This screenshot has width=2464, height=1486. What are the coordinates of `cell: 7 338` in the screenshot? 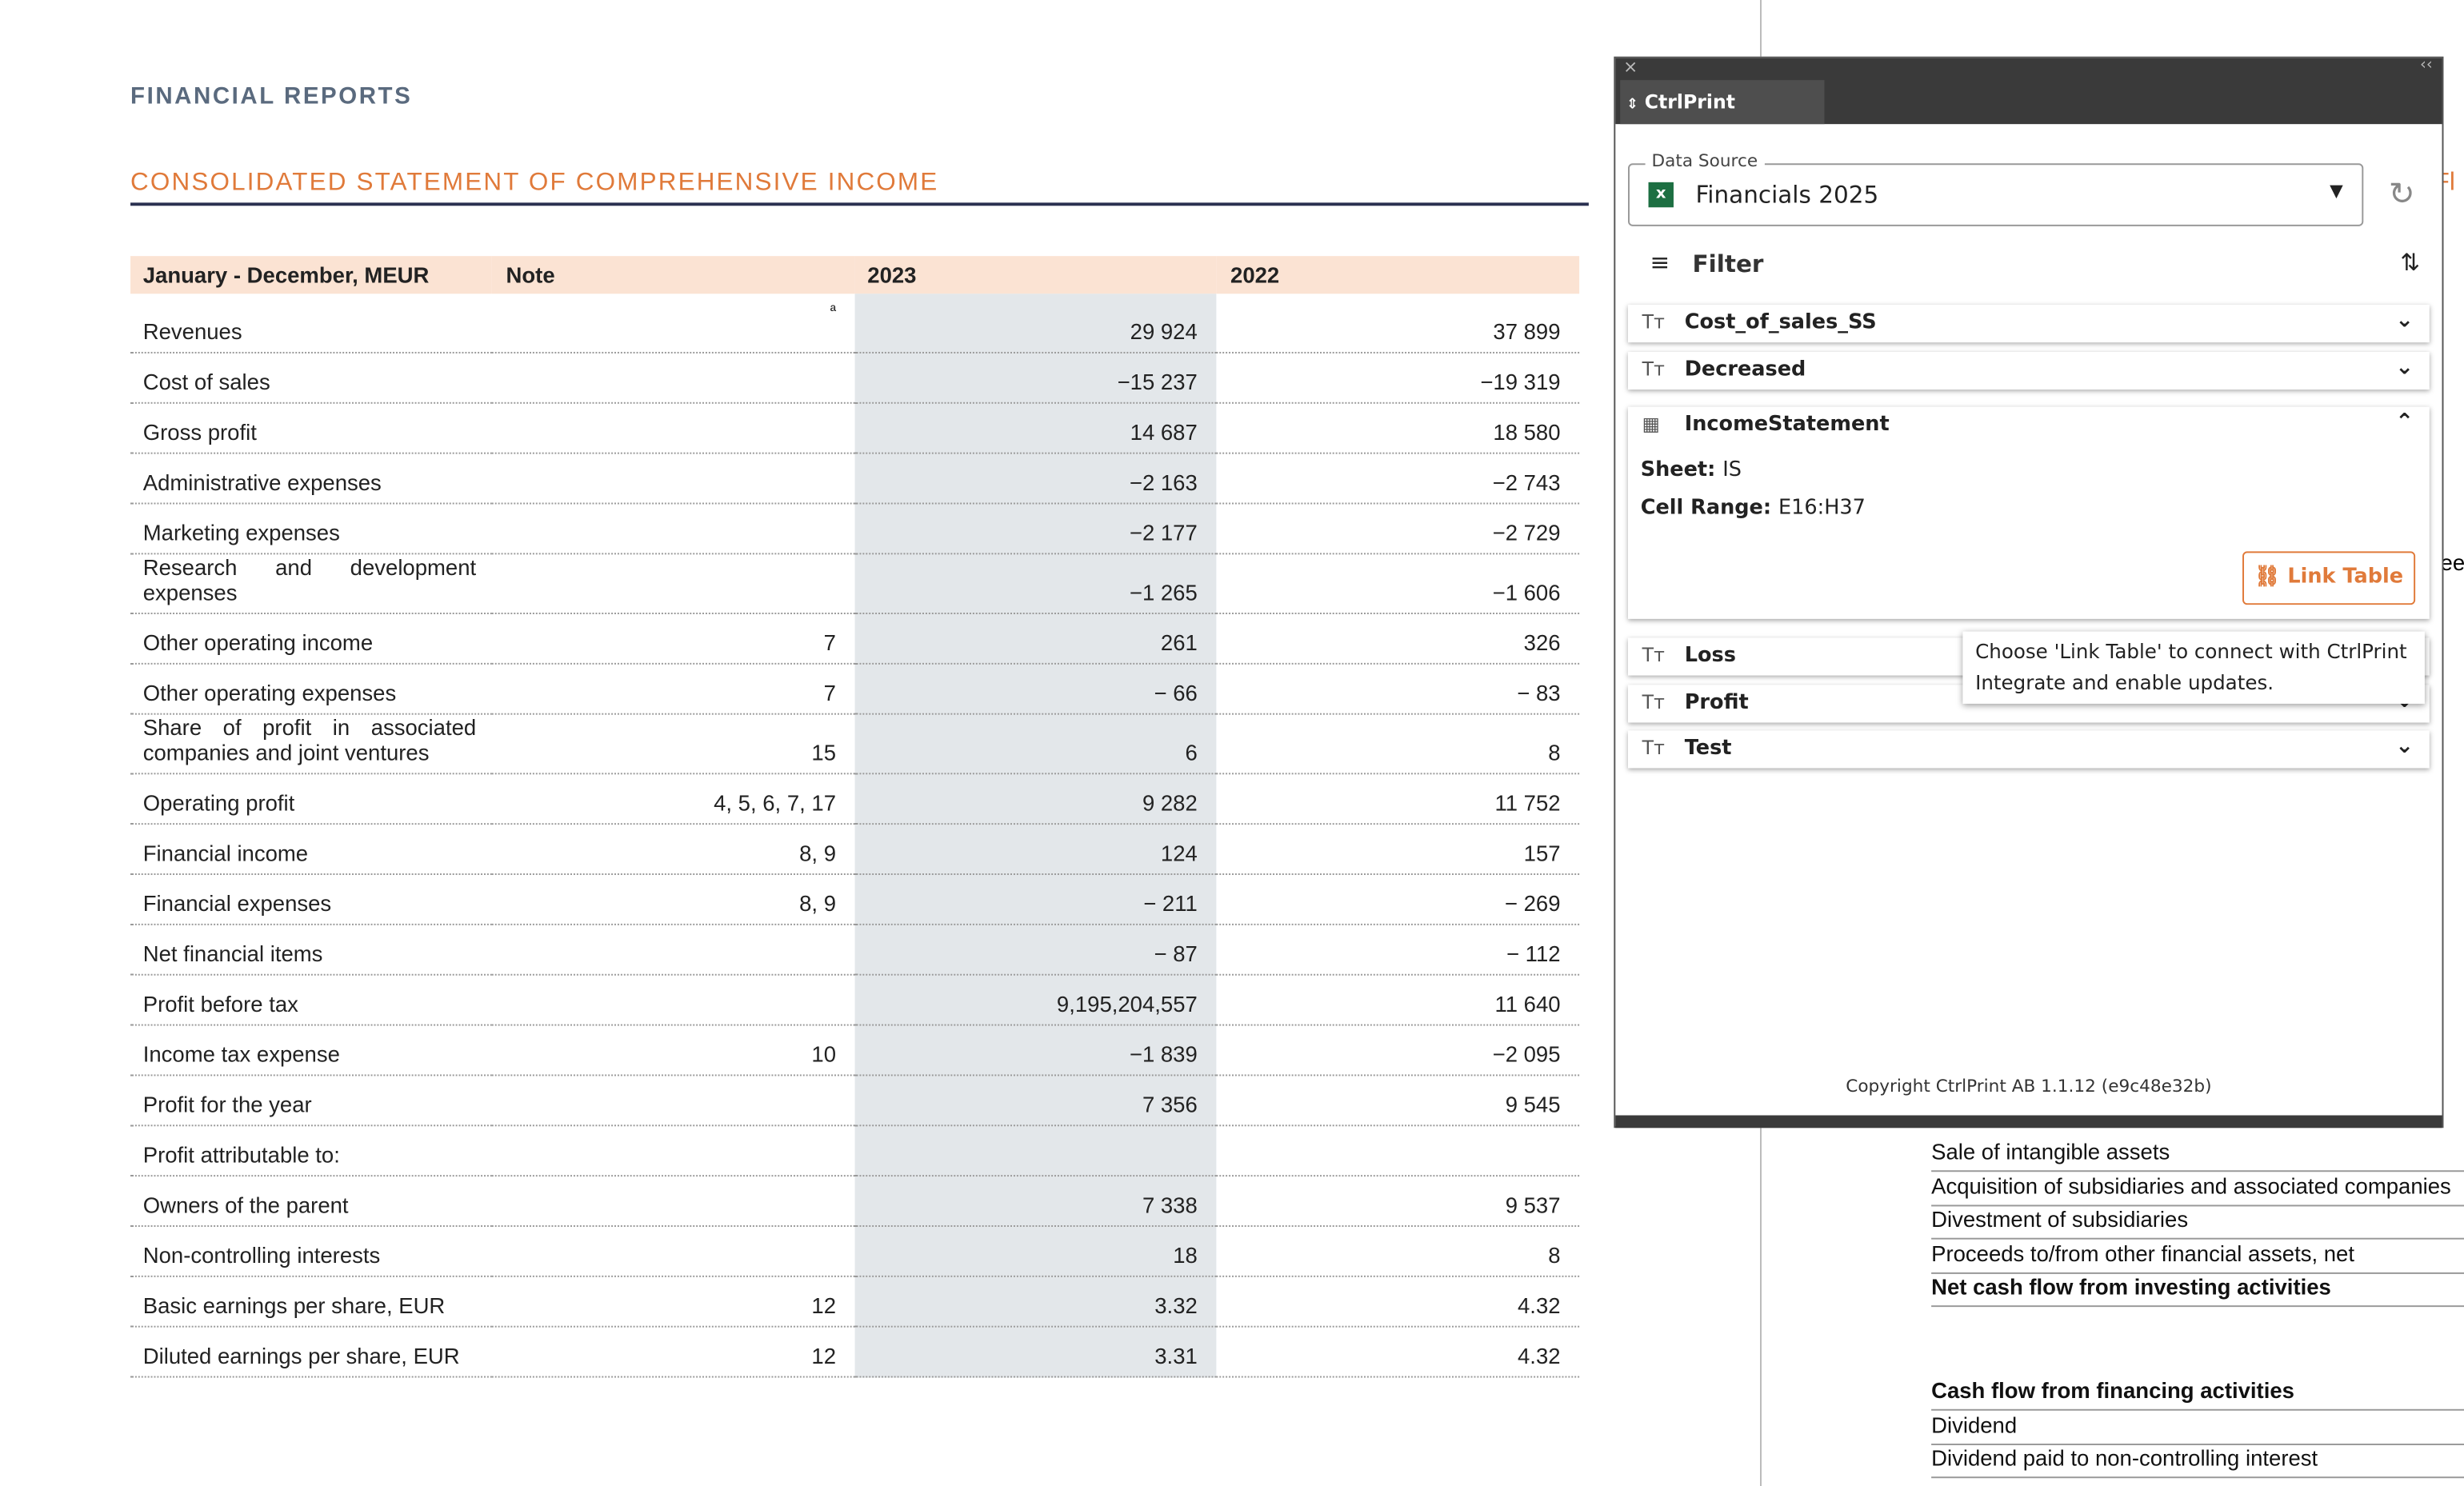 It's located at (1035, 1201).